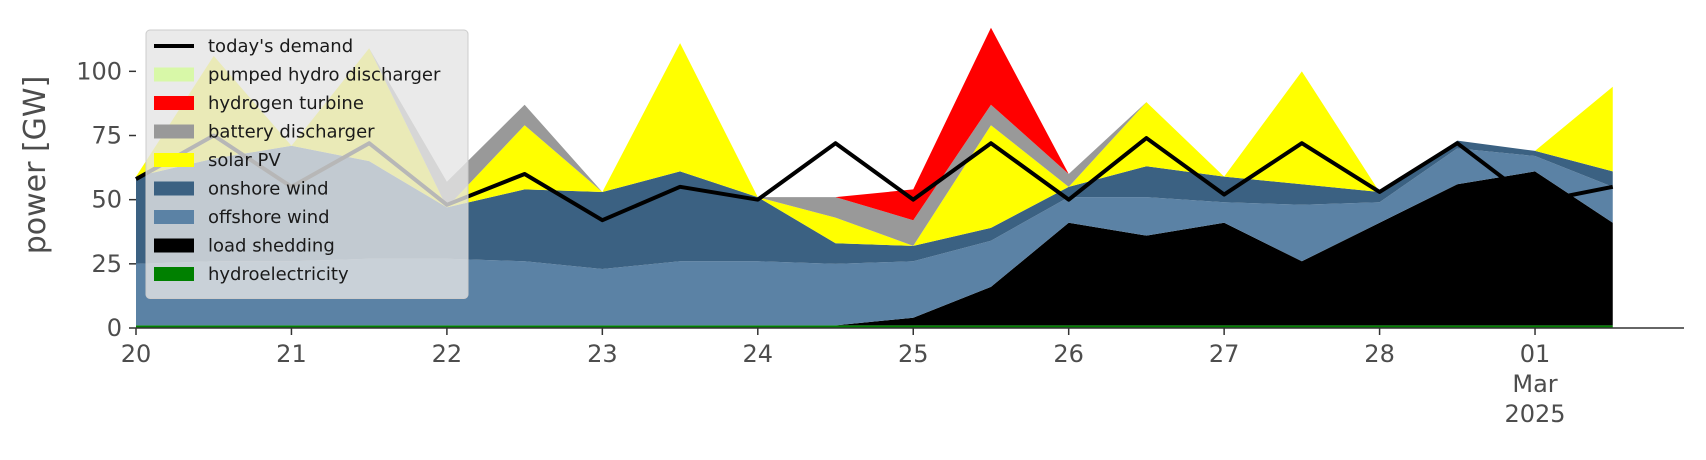 This screenshot has height=460, width=1706. Describe the element at coordinates (136, 354) in the screenshot. I see `x-tick-label: 20` at that location.